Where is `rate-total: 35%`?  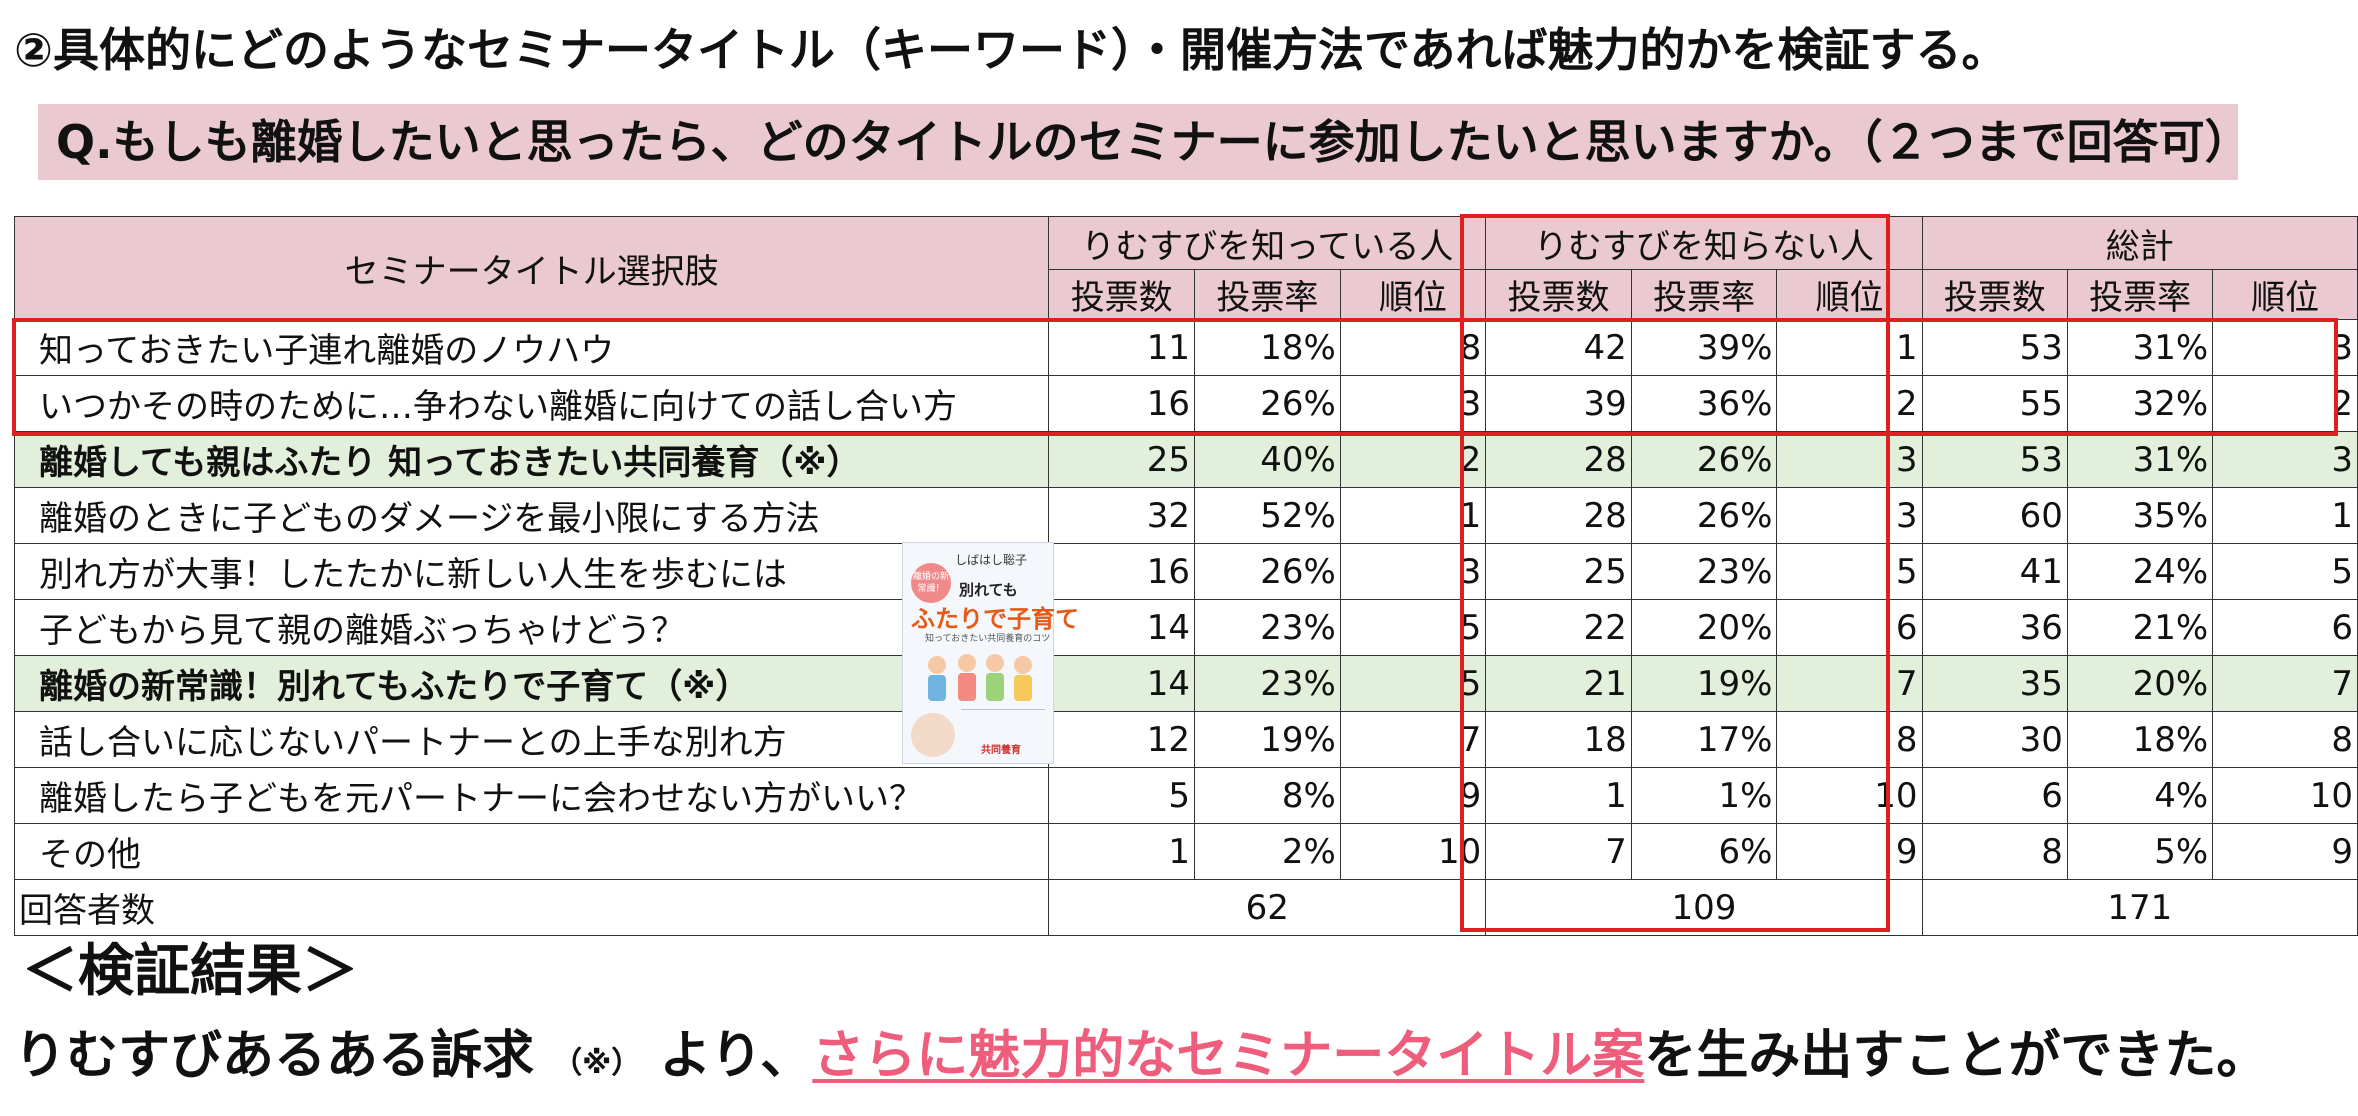 rate-total: 35% is located at coordinates (2140, 515).